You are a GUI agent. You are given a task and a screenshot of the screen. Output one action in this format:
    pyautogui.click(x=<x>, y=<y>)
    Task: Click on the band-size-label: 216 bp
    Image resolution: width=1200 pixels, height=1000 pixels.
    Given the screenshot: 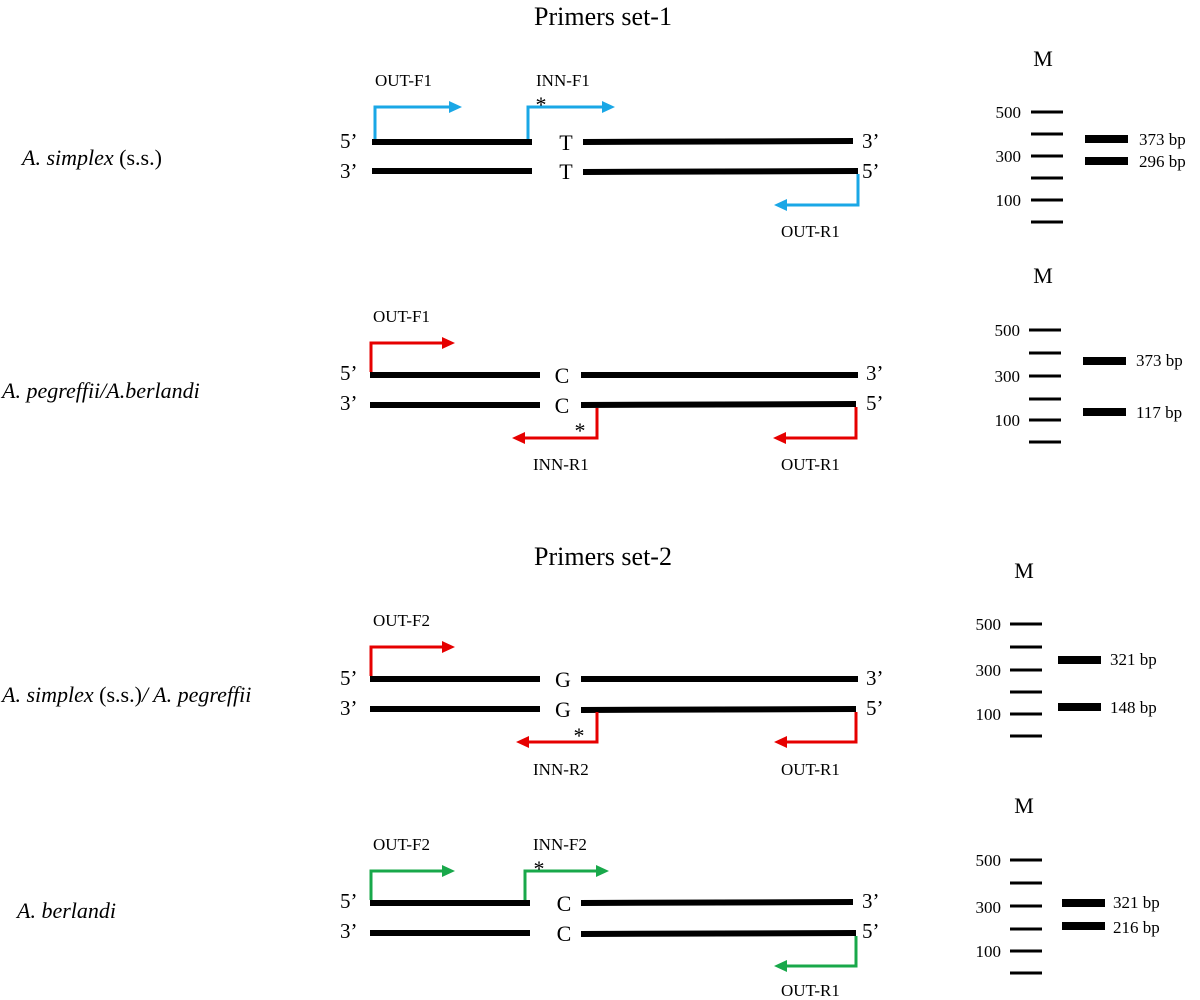 What is the action you would take?
    pyautogui.click(x=1136, y=927)
    